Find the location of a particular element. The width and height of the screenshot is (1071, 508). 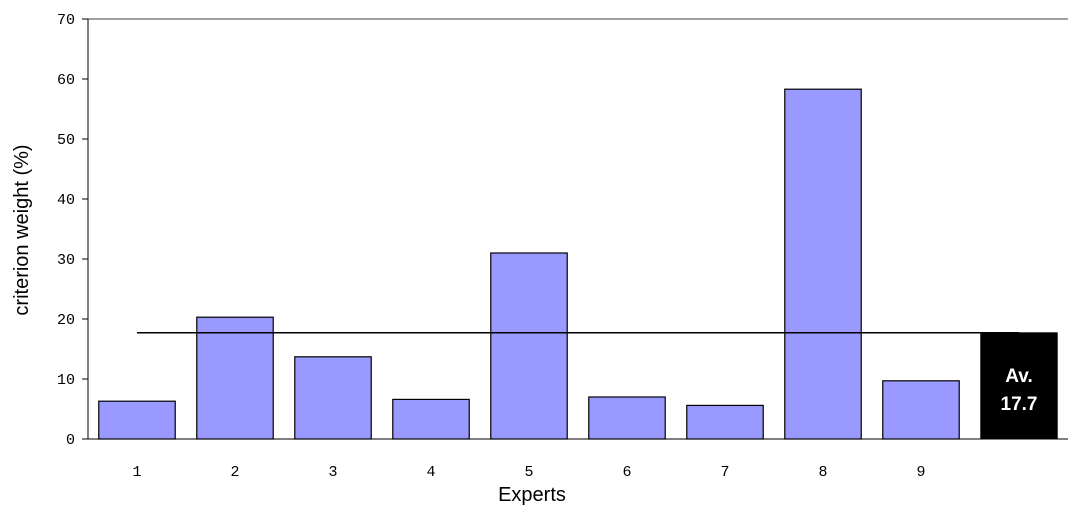

x-tick-label: 5 is located at coordinates (528, 472).